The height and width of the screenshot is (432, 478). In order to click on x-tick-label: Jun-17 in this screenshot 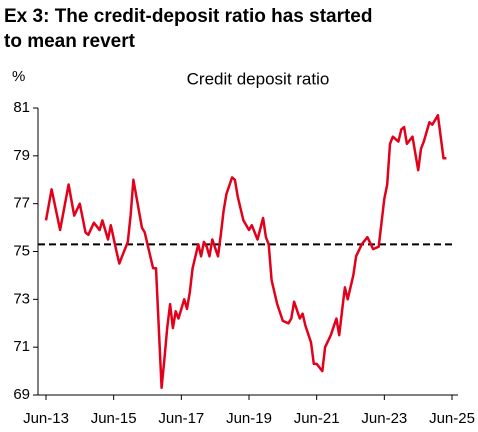, I will do `click(181, 418)`.